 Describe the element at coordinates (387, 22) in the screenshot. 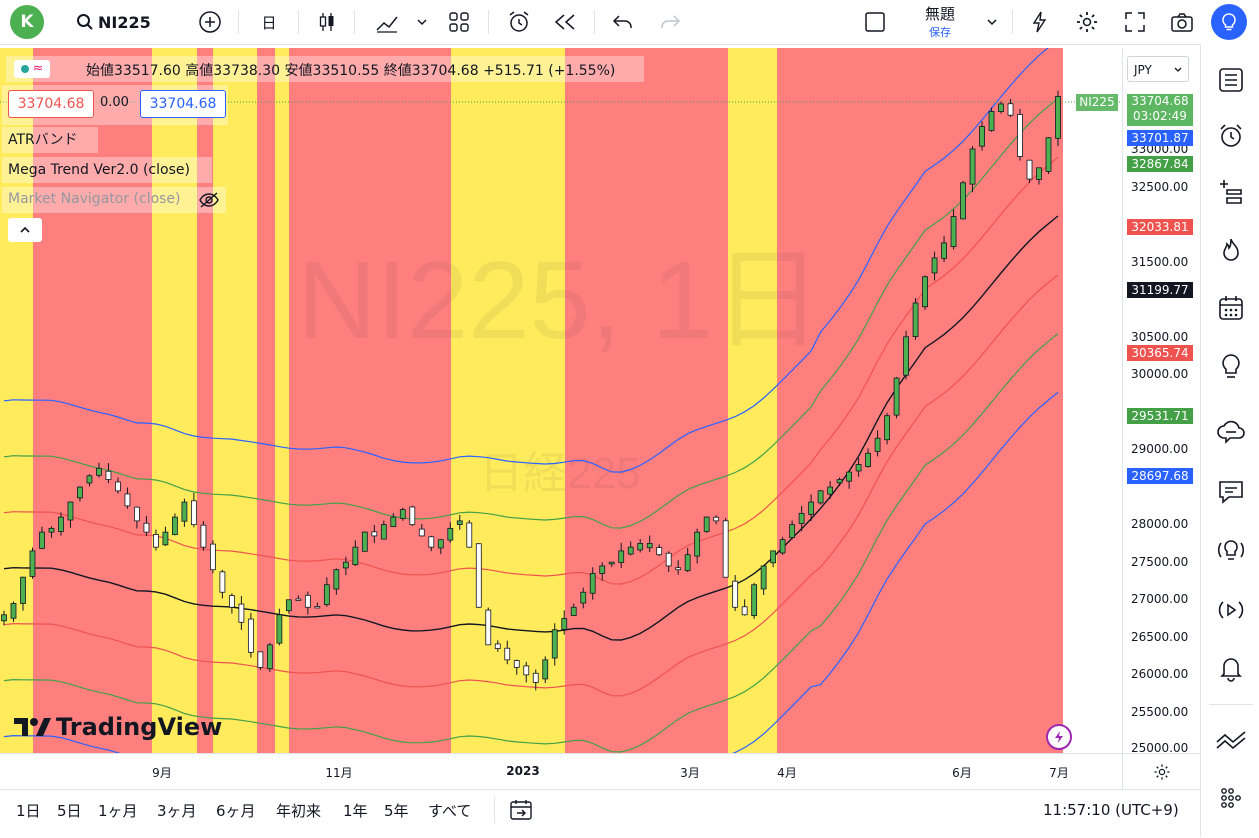

I see `indicators-button` at that location.